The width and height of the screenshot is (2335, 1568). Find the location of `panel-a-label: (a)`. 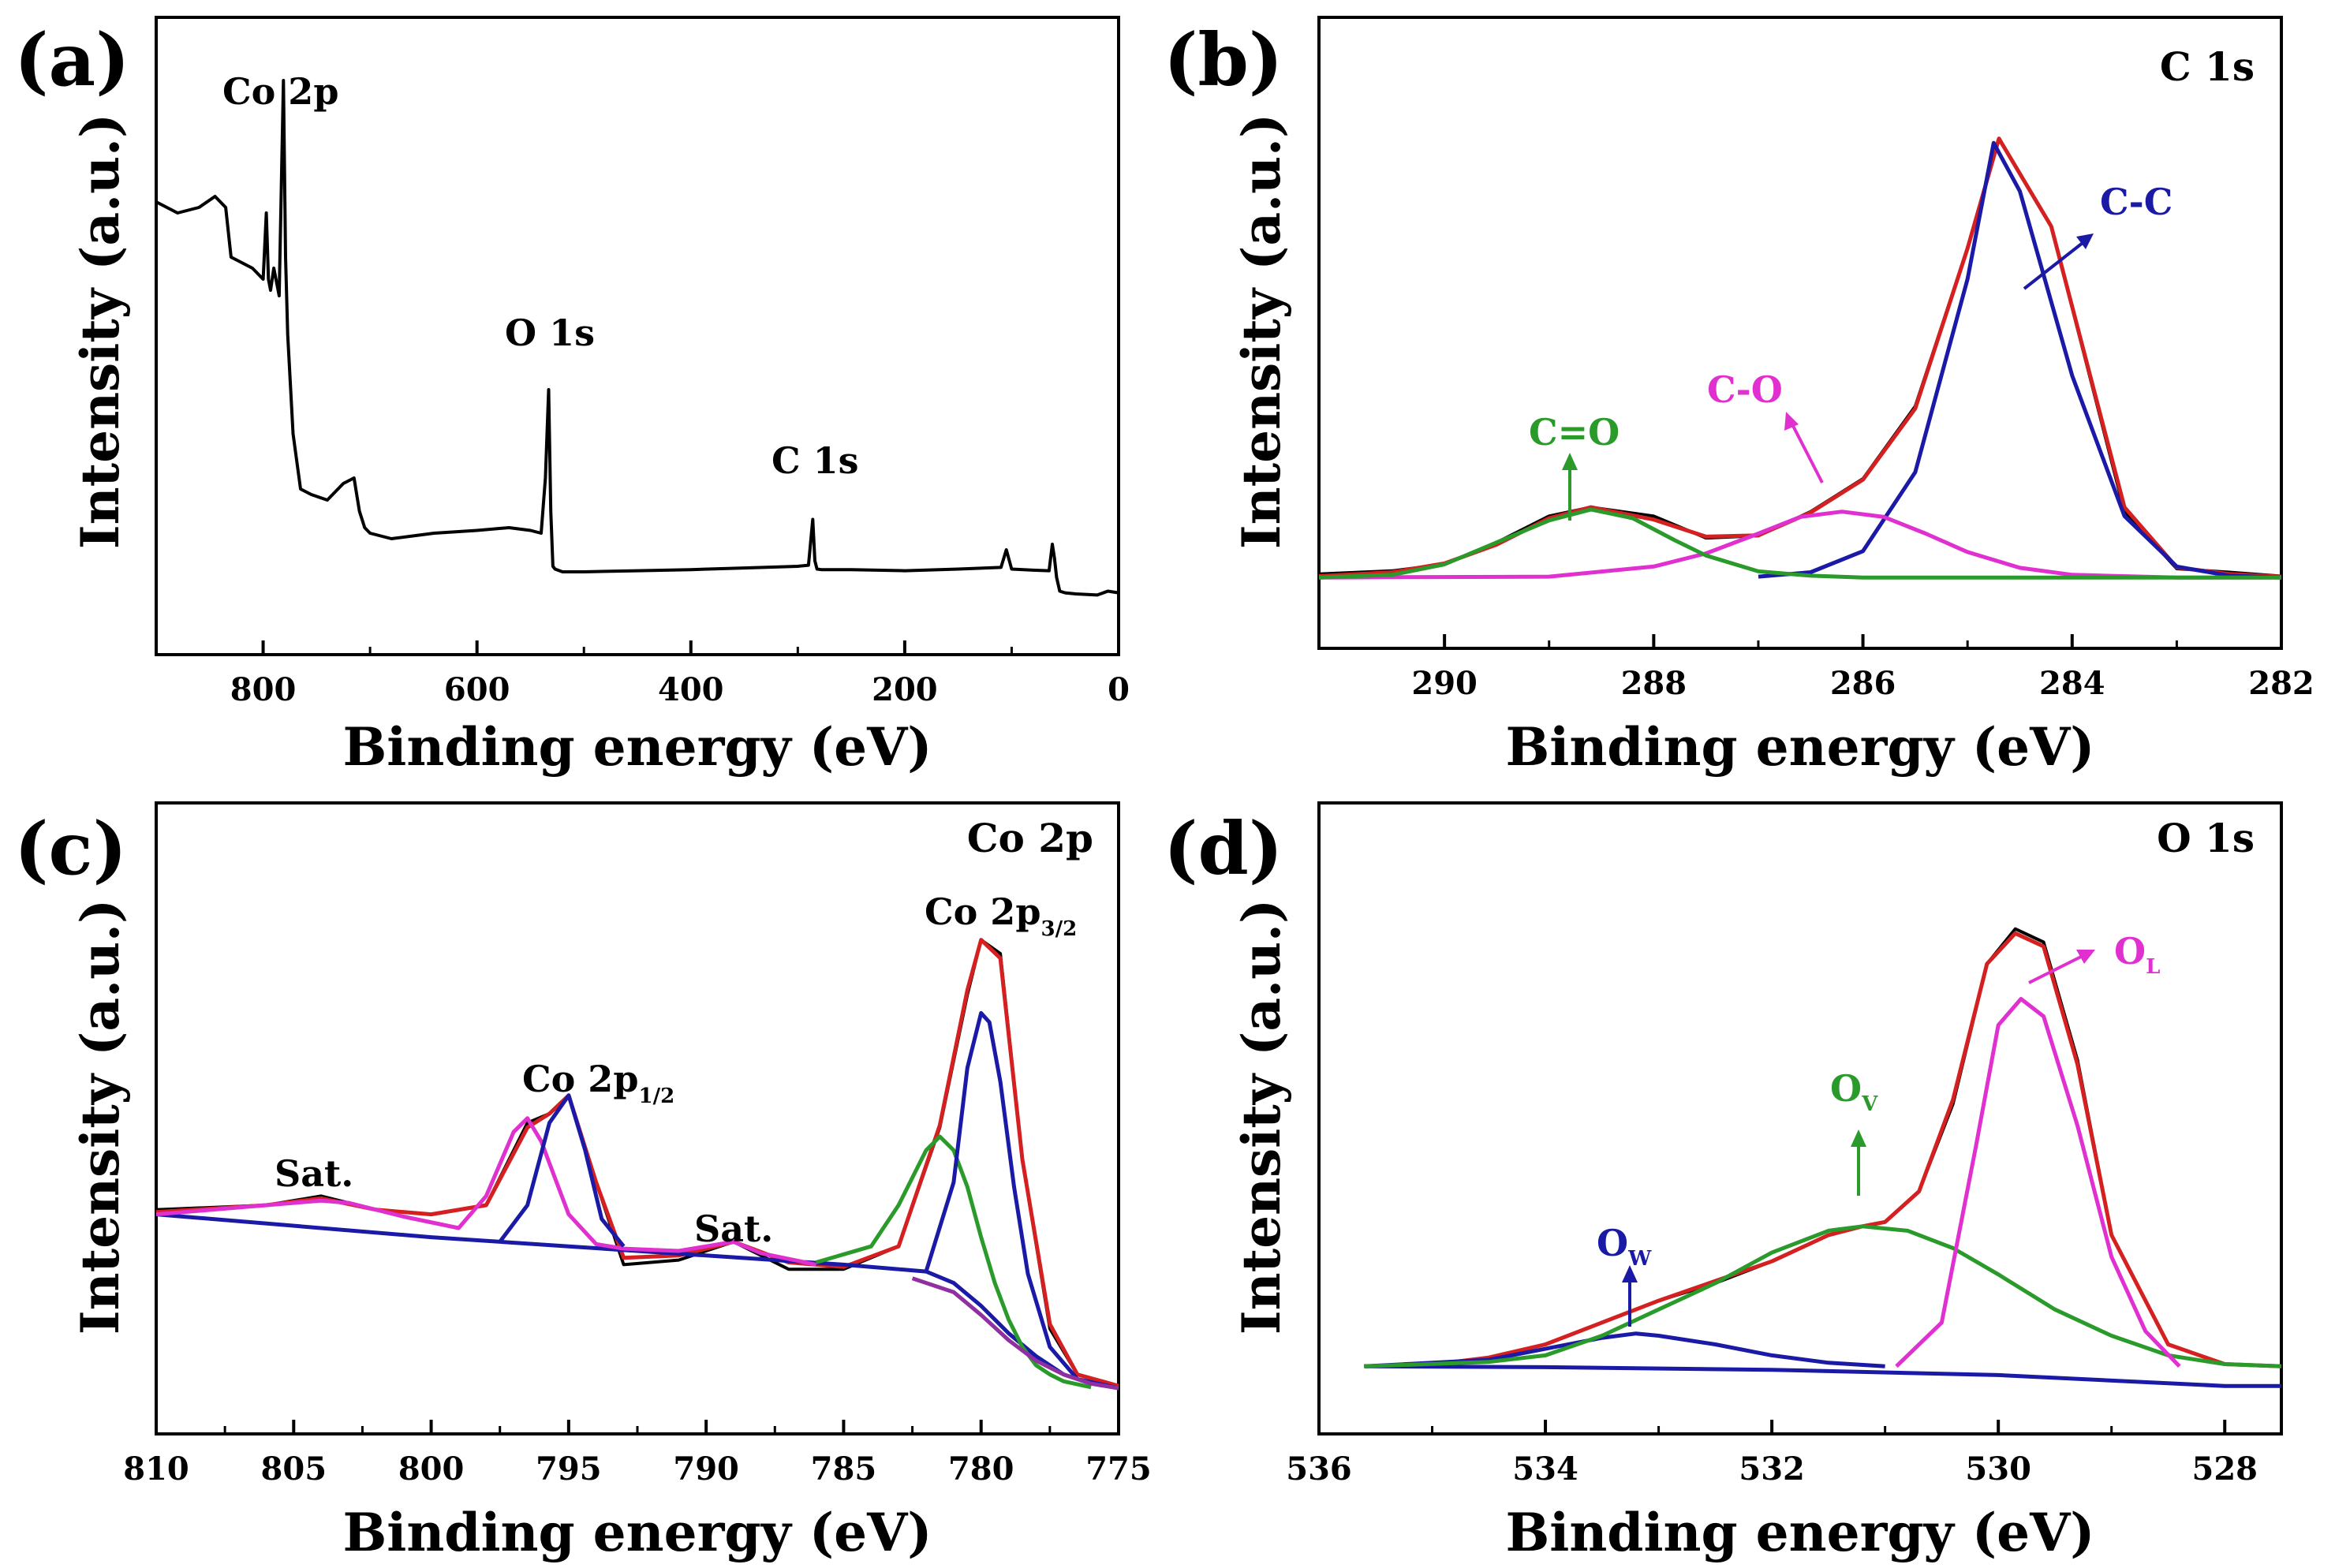

panel-a-label: (a) is located at coordinates (72, 60).